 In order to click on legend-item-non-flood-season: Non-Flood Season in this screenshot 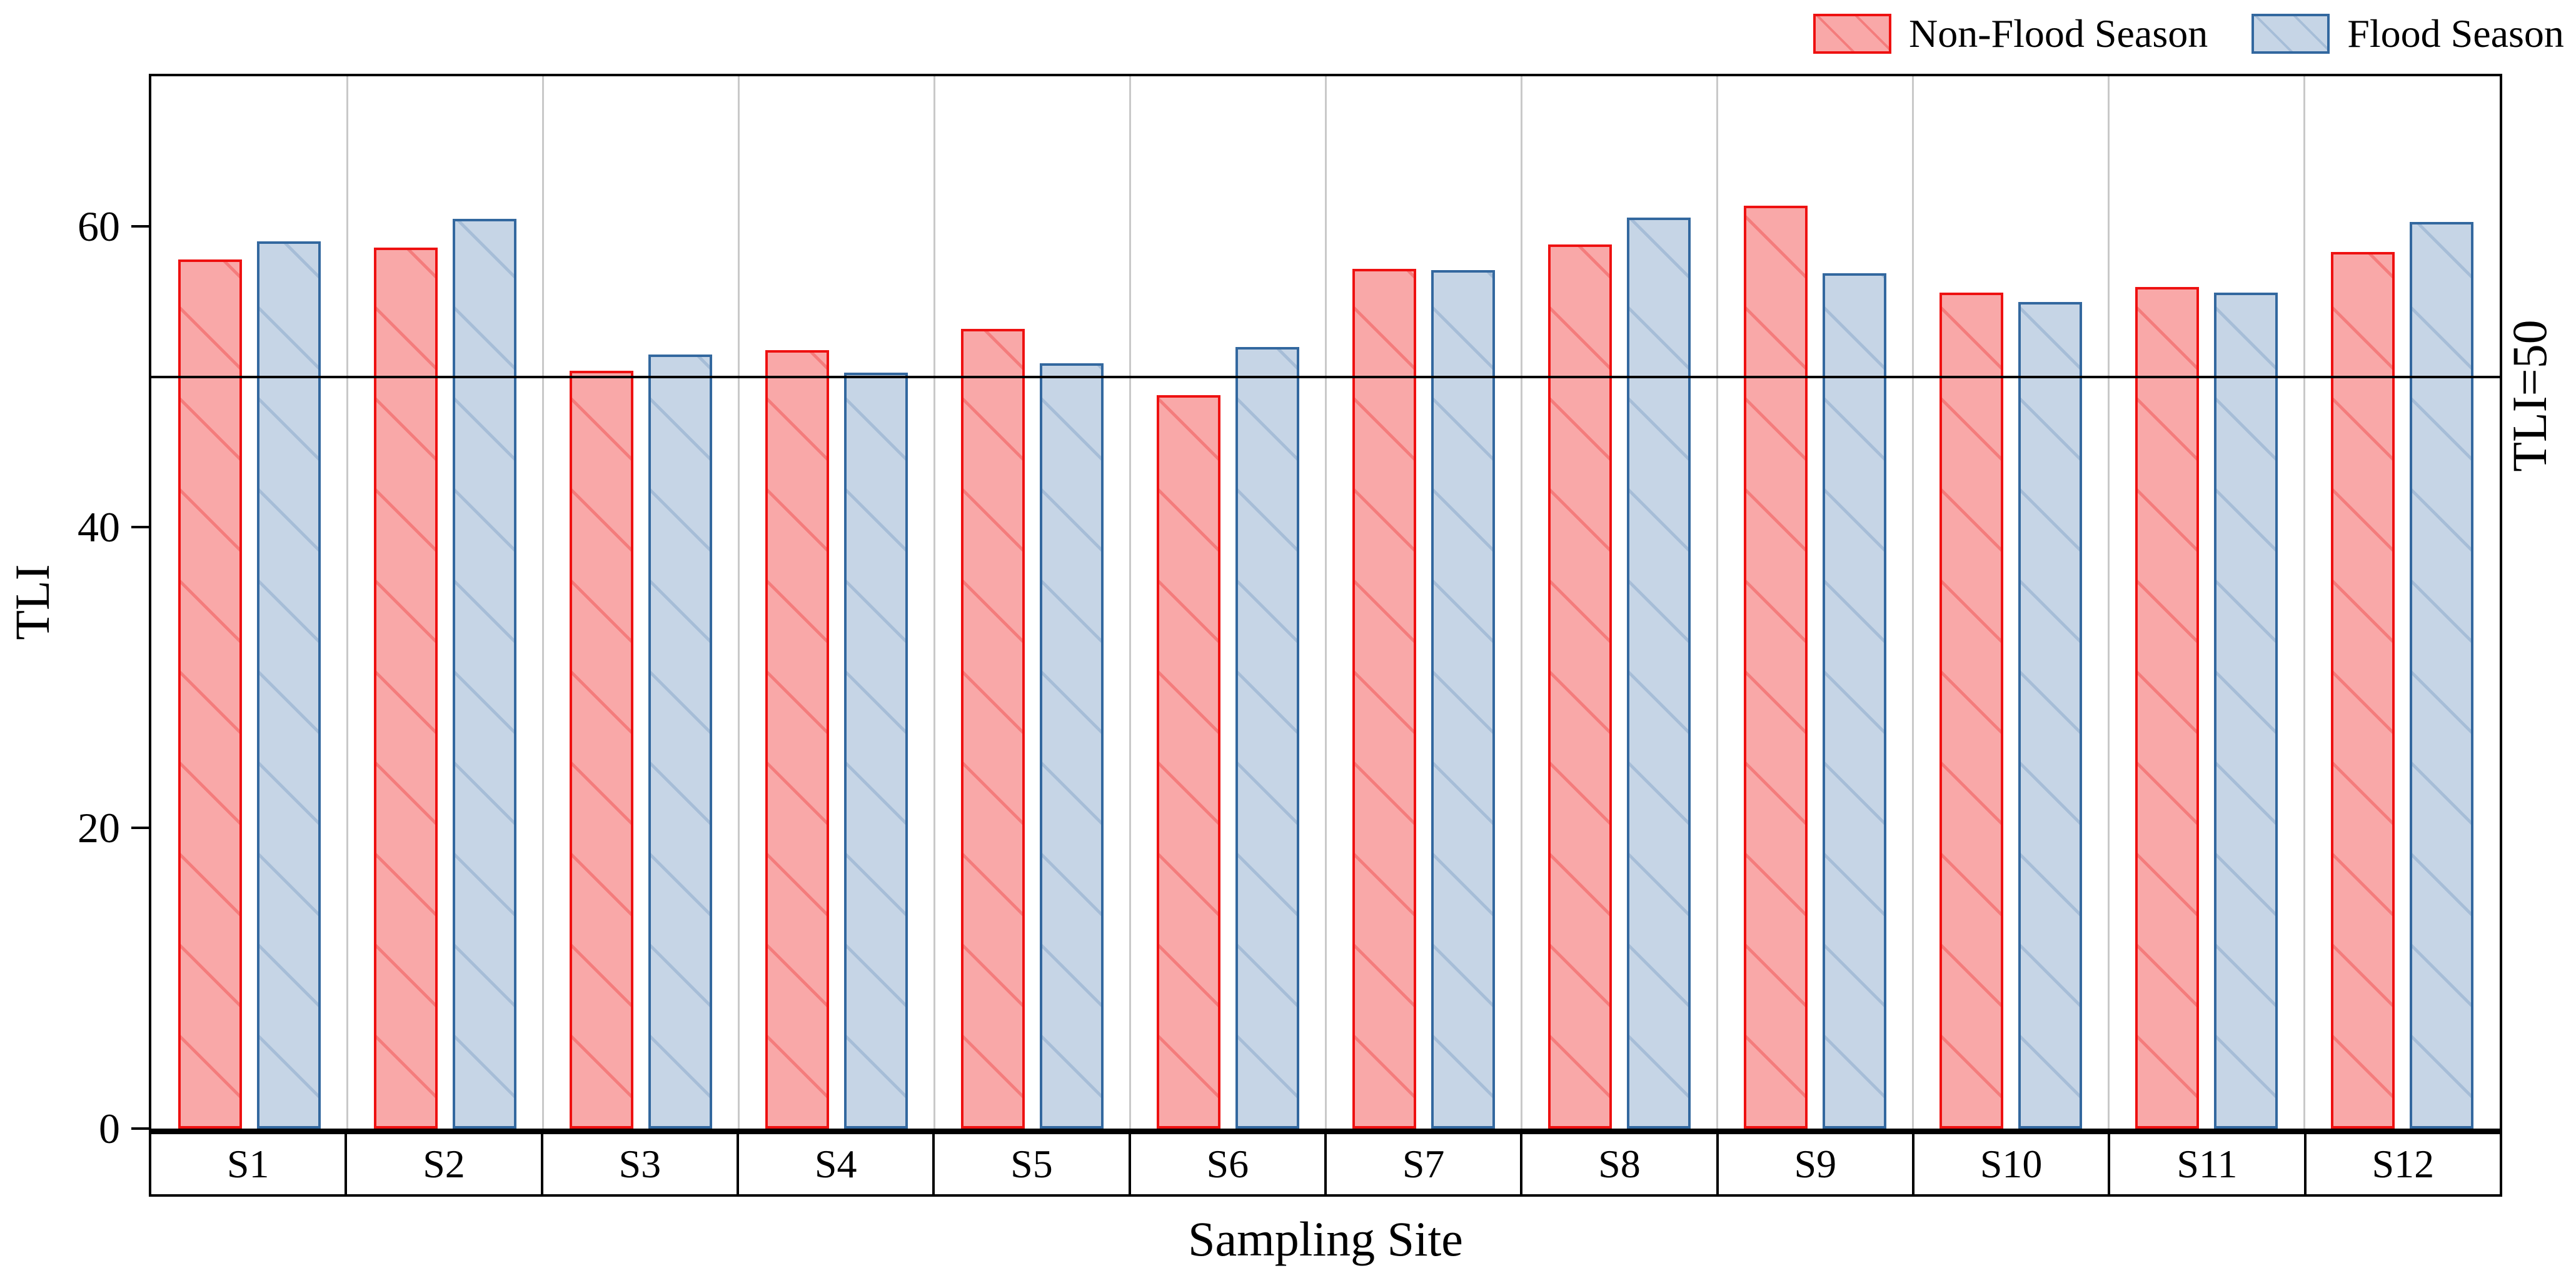, I will do `click(2010, 34)`.